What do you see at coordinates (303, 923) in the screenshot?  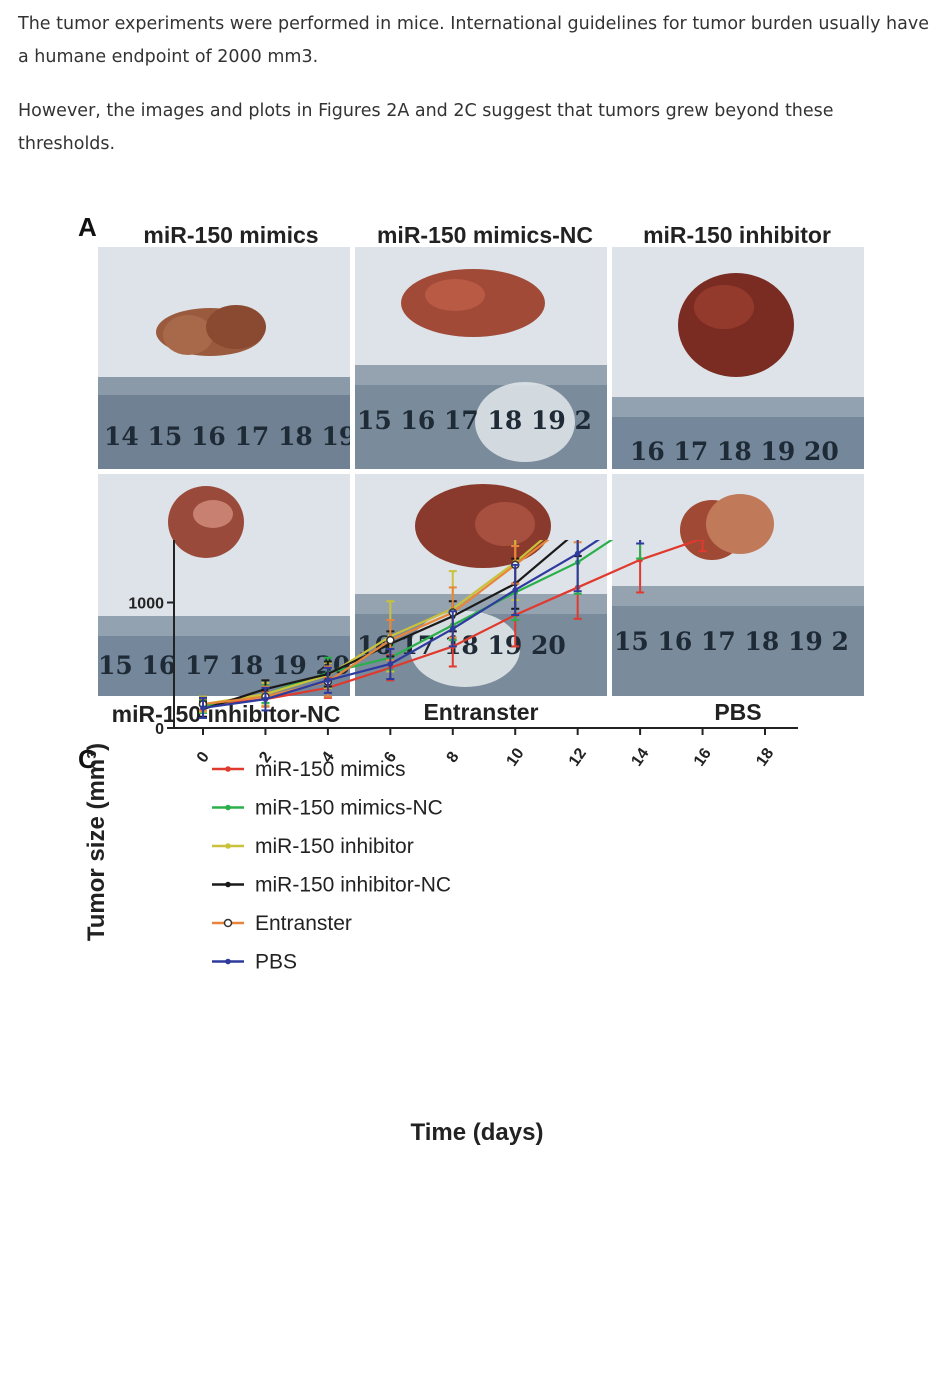 I see `legend-label: Entranster` at bounding box center [303, 923].